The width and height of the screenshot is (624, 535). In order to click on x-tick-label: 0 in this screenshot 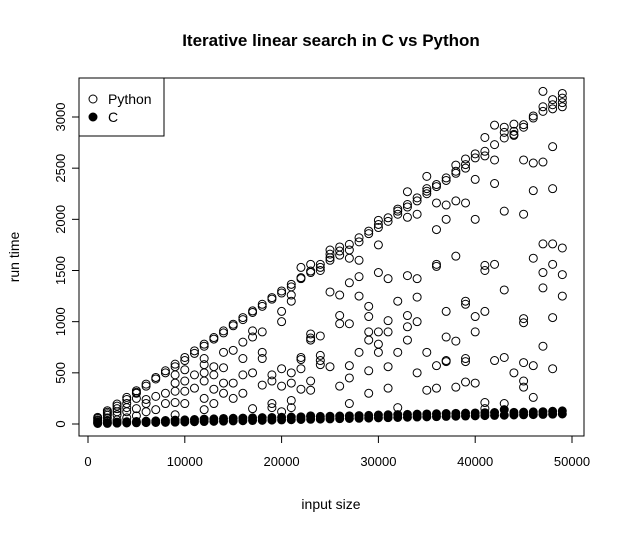, I will do `click(87, 461)`.